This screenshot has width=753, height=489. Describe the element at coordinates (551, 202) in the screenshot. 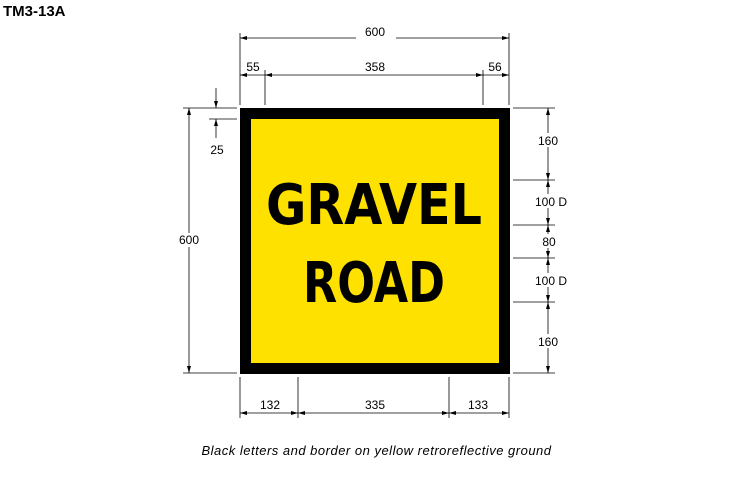

I see `dim-letter-height-1-label: 100 D` at that location.